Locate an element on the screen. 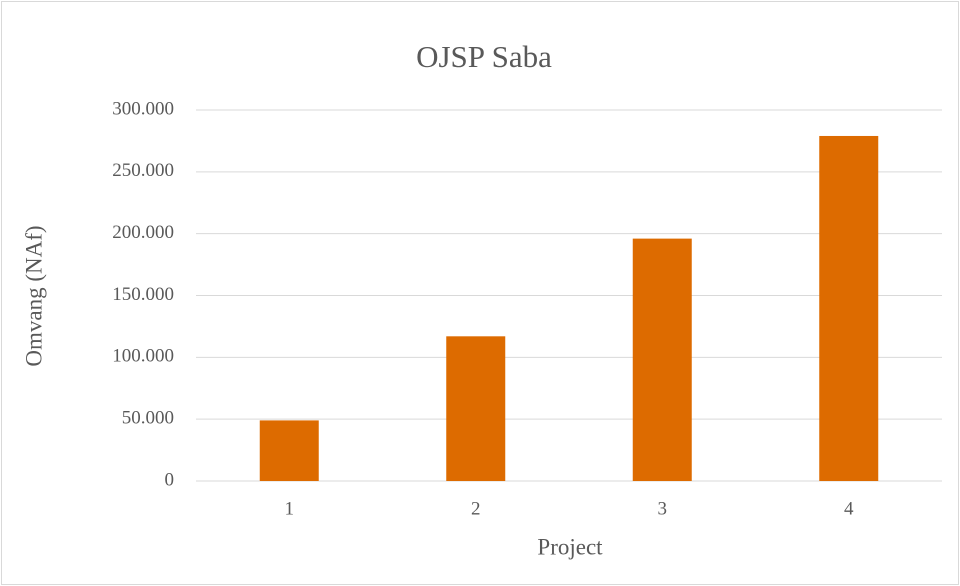 The height and width of the screenshot is (586, 960). y-axis-label: Omvang (NAf) is located at coordinates (33, 295).